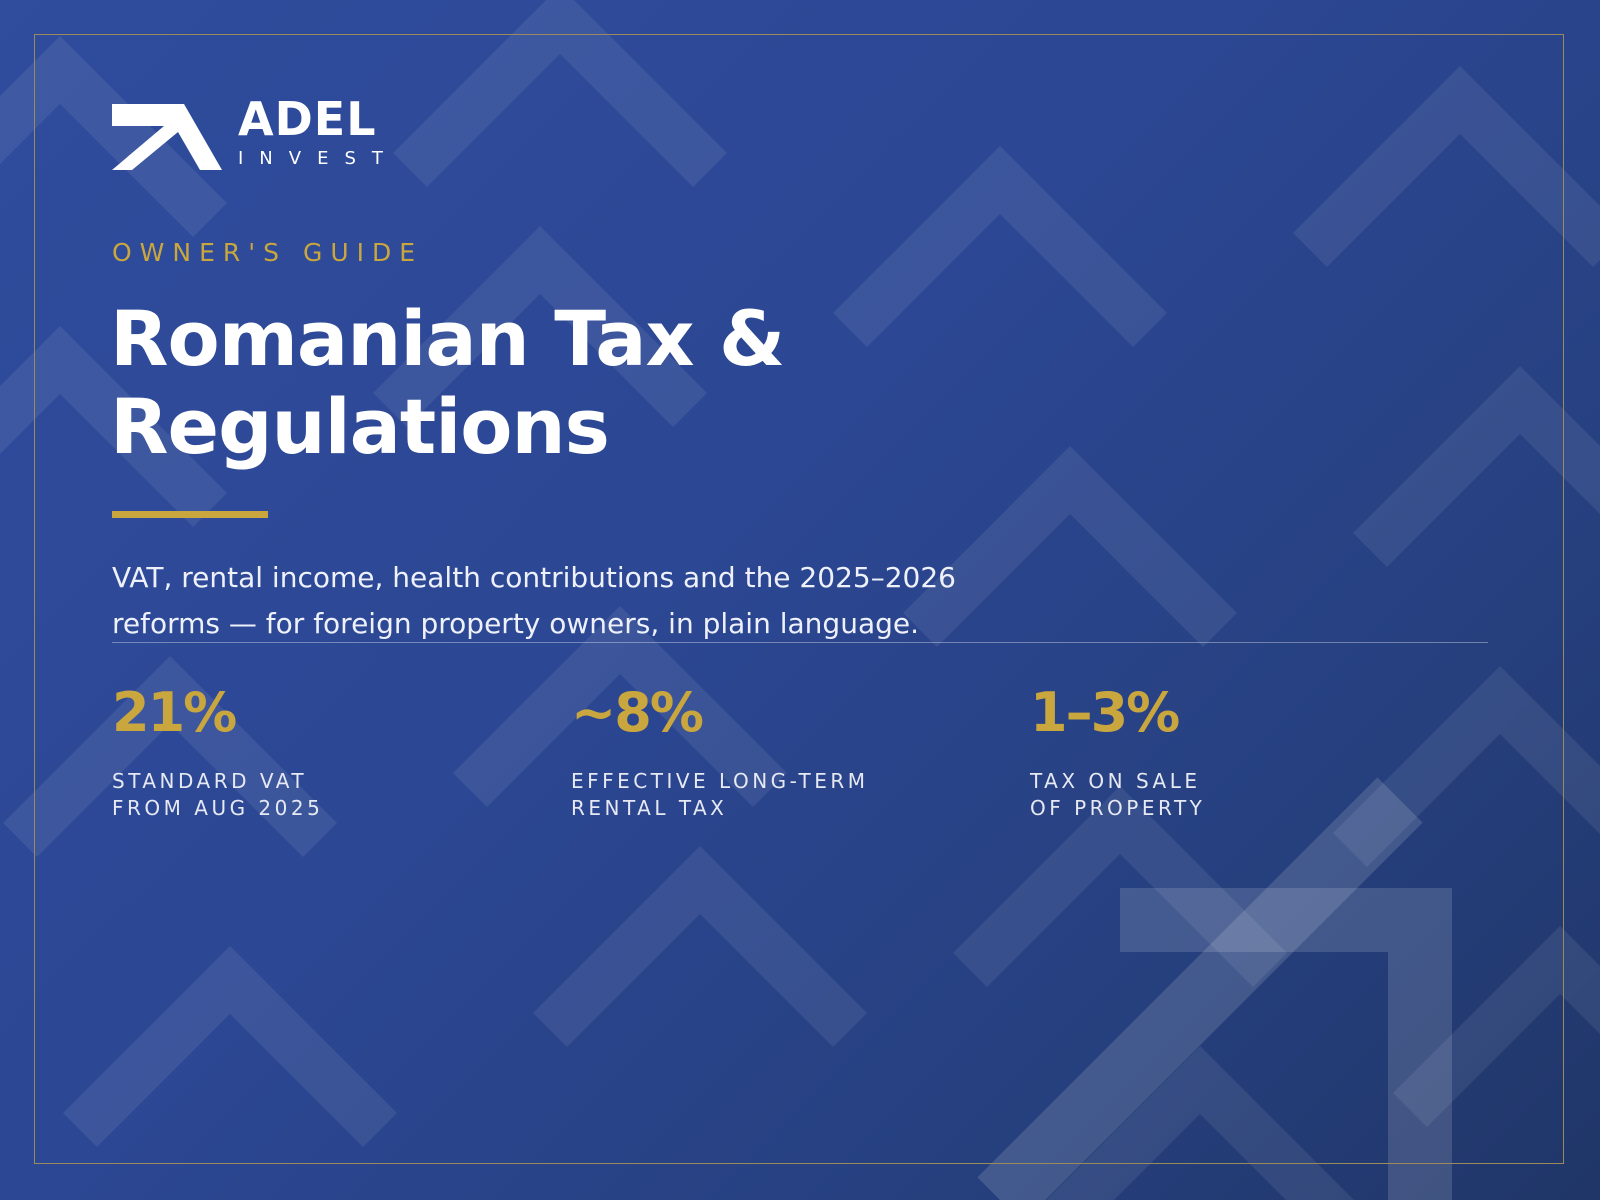 The image size is (1600, 1200). Describe the element at coordinates (791, 754) in the screenshot. I see `stat-rental-tax: ~8% EFFECTIVE LONG-TERM RENTAL TAX` at that location.